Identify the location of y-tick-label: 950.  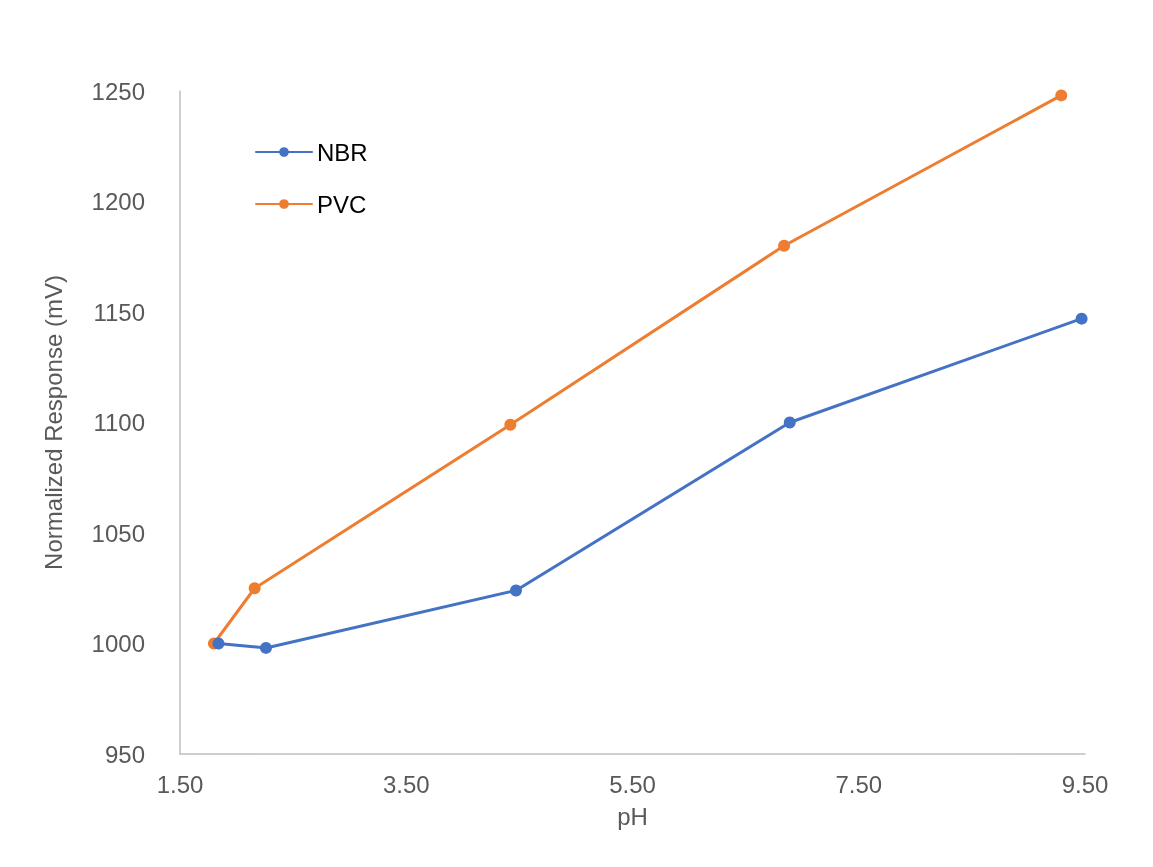
(124, 754).